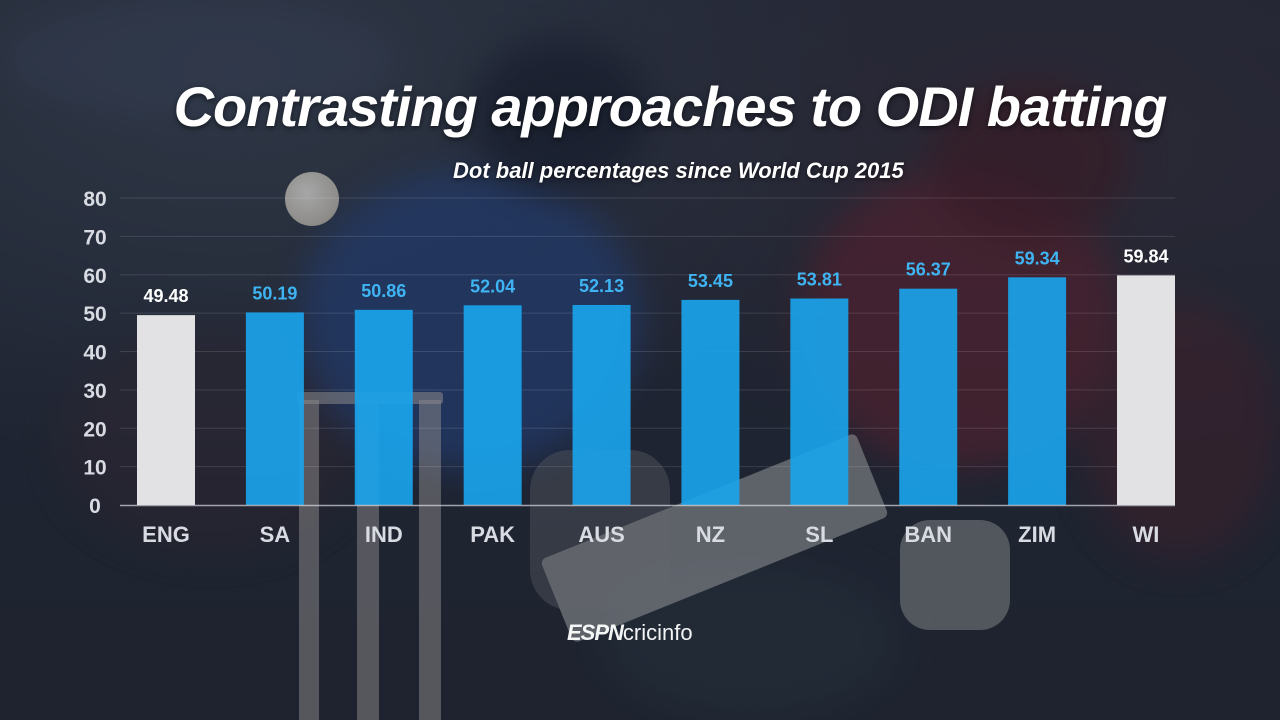 The height and width of the screenshot is (720, 1280). I want to click on bar-zim, so click(1037, 391).